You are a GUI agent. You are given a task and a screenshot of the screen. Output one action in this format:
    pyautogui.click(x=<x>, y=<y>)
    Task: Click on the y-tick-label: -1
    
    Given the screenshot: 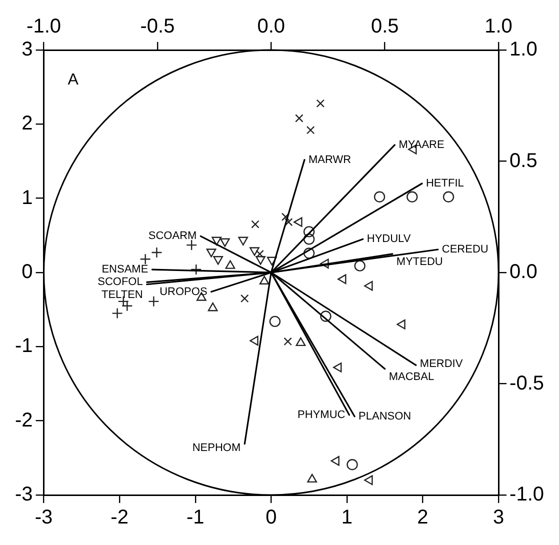 What is the action you would take?
    pyautogui.click(x=23, y=346)
    